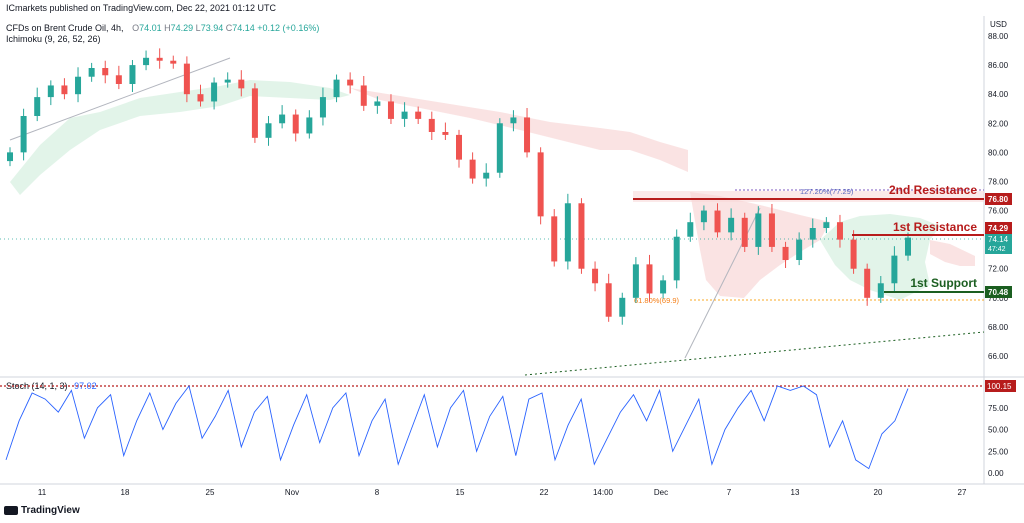 This screenshot has width=1024, height=523. I want to click on time-tick-10: 13, so click(795, 492).